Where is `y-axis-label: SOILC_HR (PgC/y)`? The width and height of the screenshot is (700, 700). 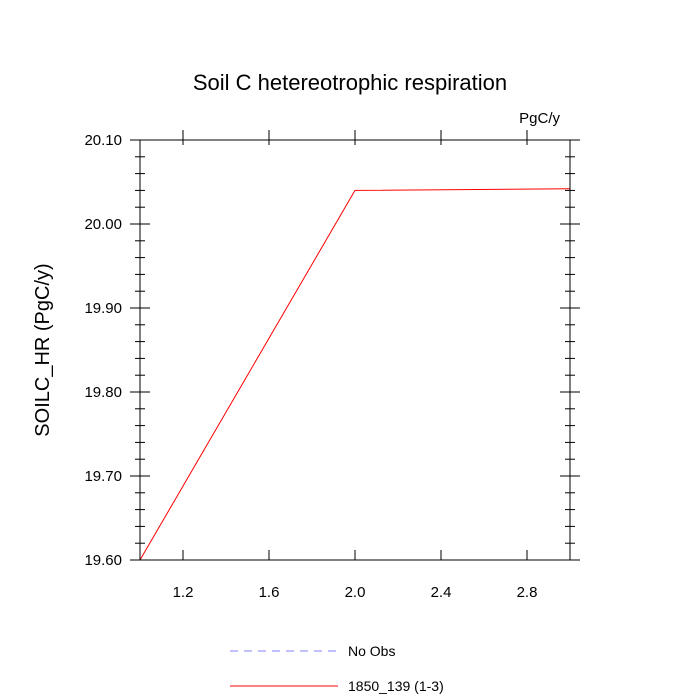
y-axis-label: SOILC_HR (PgC/y) is located at coordinates (43, 349).